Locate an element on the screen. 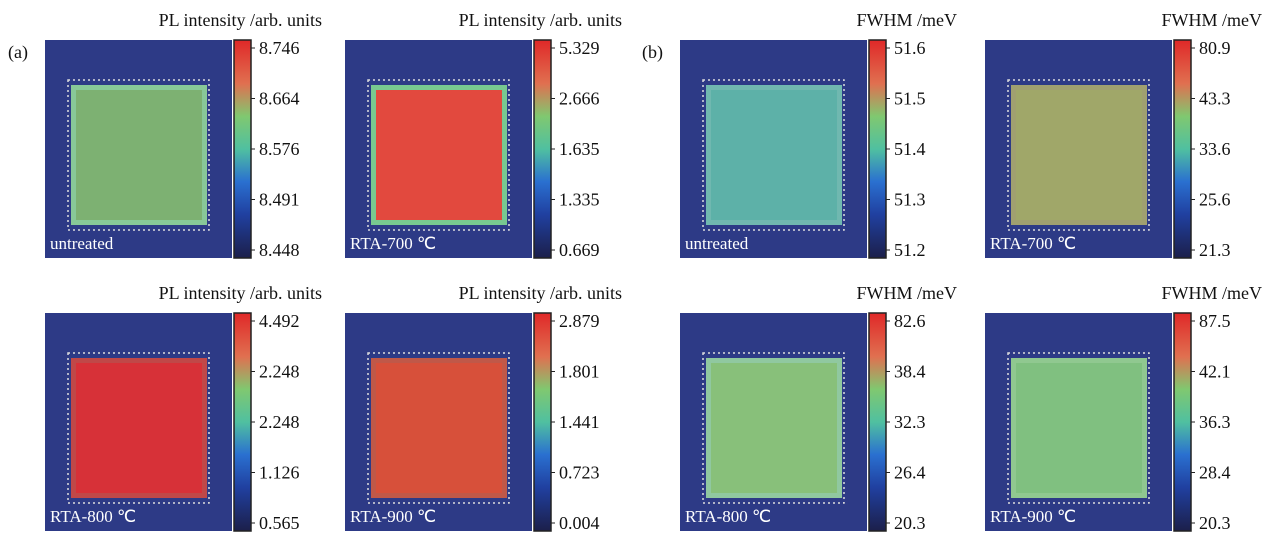 Image resolution: width=1263 pixels, height=535 pixels. colorbar-label: 33.6 is located at coordinates (1215, 149).